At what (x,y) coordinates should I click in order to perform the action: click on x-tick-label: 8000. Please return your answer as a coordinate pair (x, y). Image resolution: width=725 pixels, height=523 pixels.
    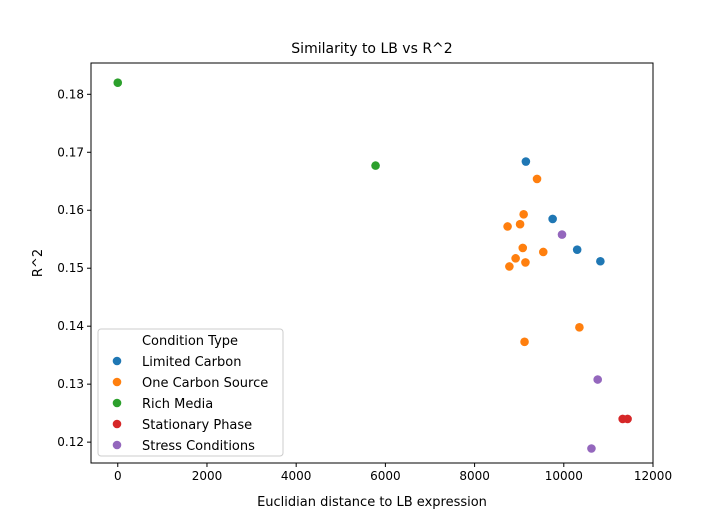
    Looking at the image, I should click on (474, 476).